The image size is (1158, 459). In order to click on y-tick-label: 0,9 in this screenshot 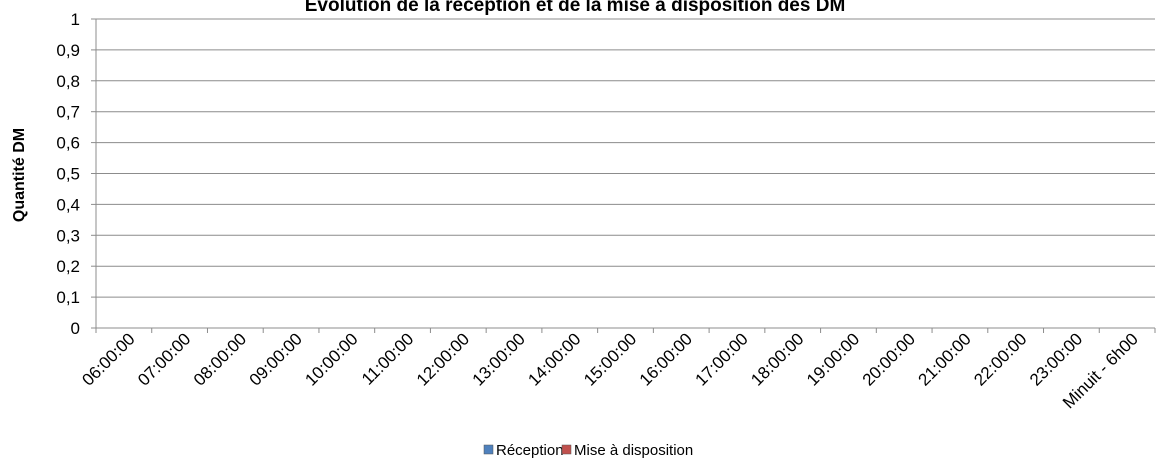, I will do `click(68, 50)`.